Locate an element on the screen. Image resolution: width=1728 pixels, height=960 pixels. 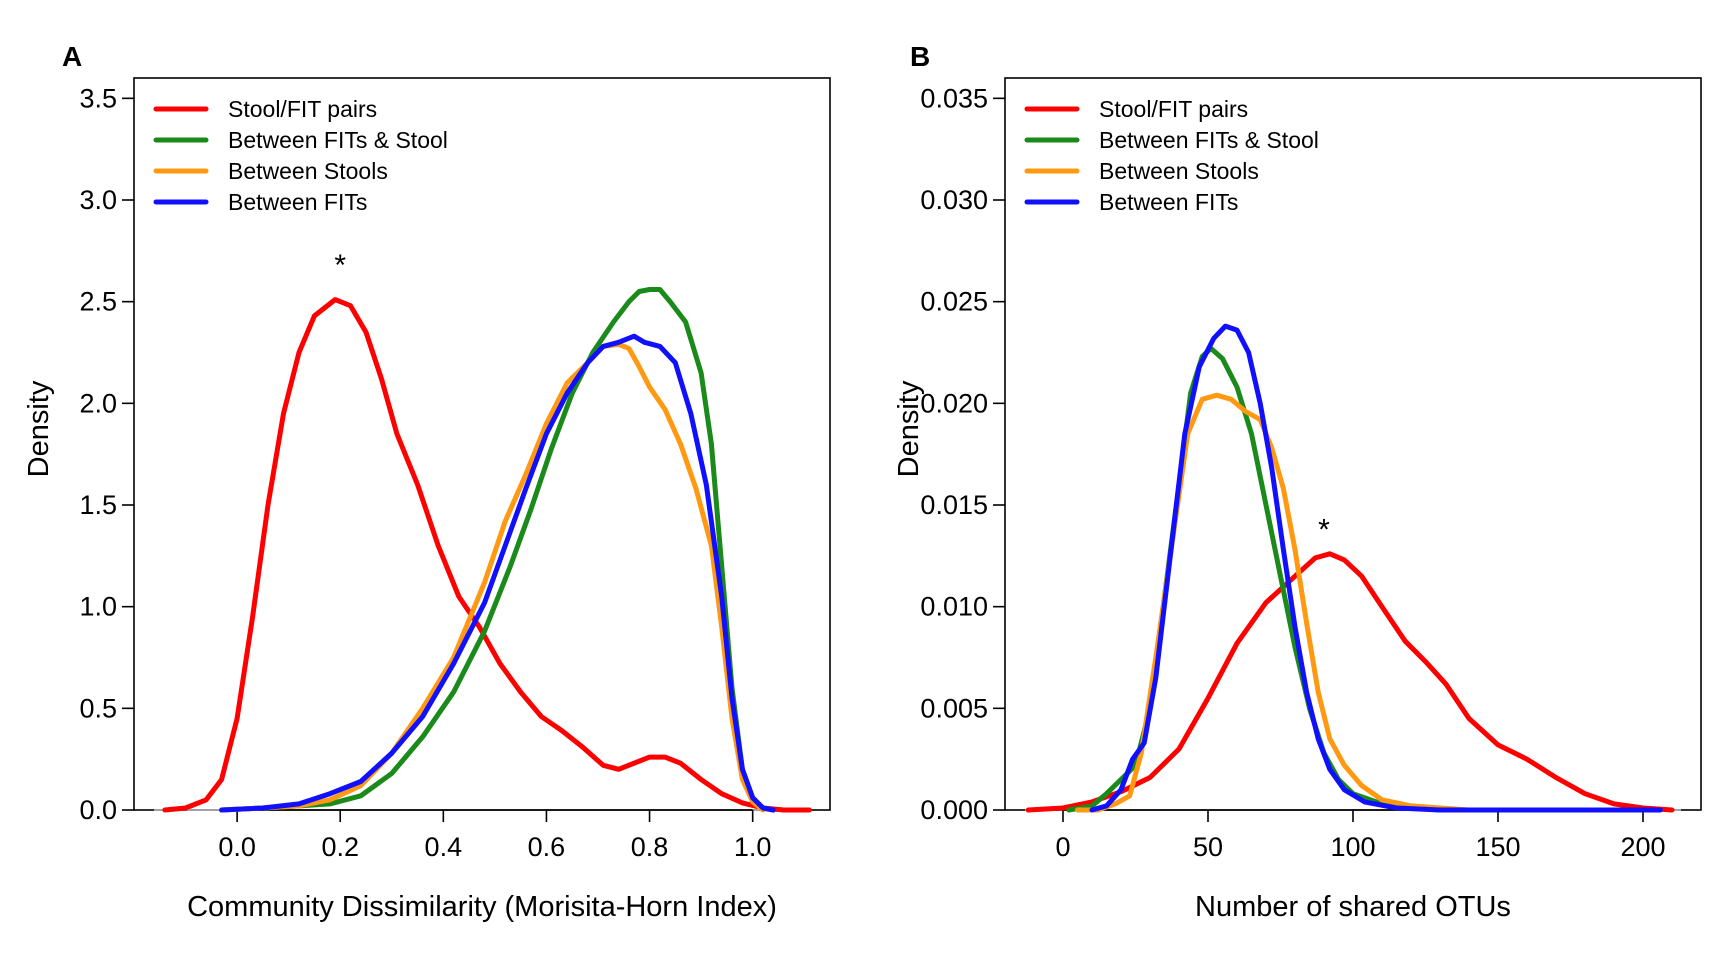
y-tick-label: 0.035 is located at coordinates (954, 98).